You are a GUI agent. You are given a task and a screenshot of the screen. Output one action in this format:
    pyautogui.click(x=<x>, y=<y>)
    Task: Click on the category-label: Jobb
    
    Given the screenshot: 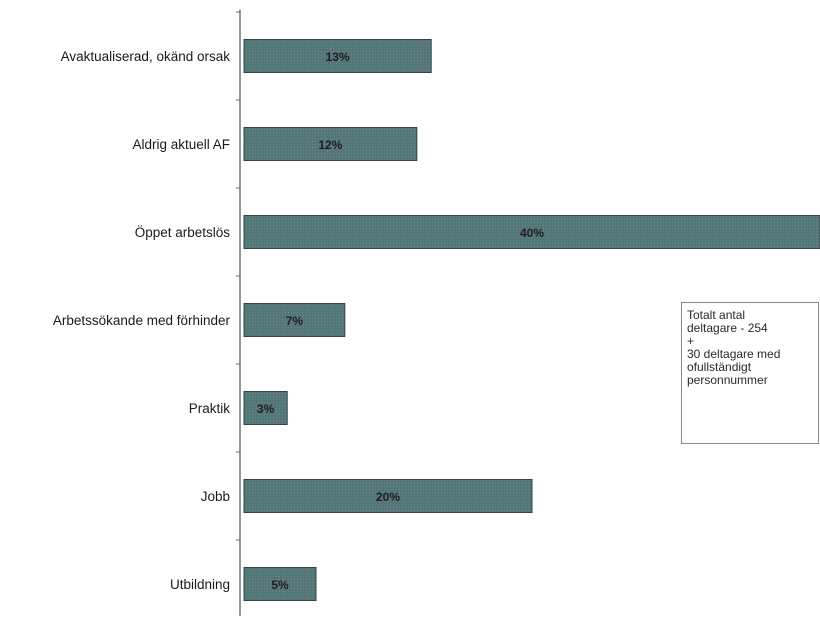 What is the action you would take?
    pyautogui.click(x=215, y=496)
    